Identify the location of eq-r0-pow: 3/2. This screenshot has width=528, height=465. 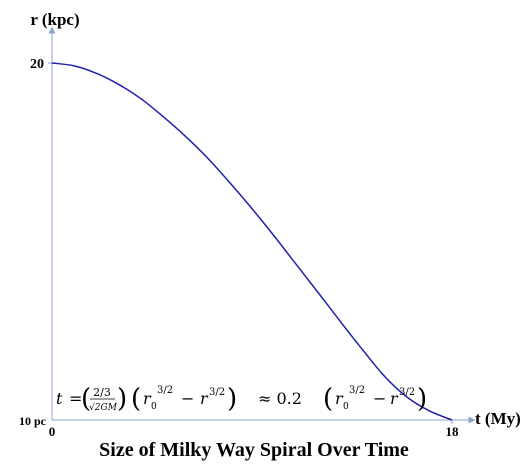
(165, 390).